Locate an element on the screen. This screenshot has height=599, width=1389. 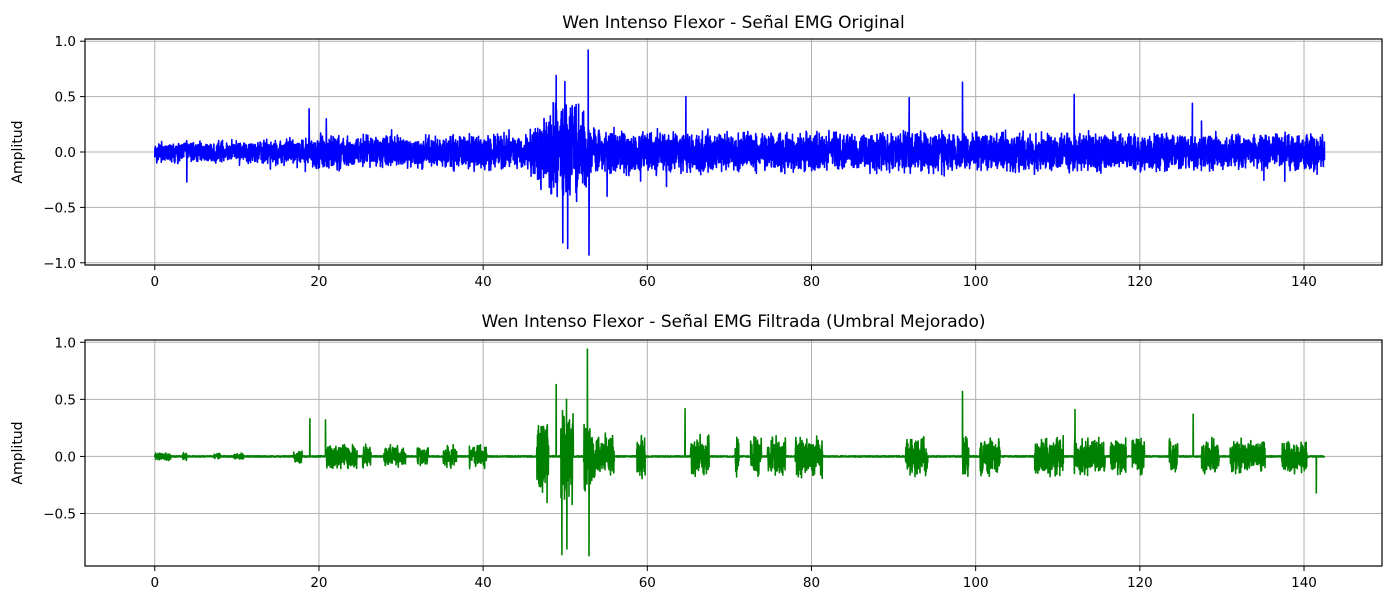
chart-title: Wen Intenso Flexor - Señal EMG Original is located at coordinates (733, 23).